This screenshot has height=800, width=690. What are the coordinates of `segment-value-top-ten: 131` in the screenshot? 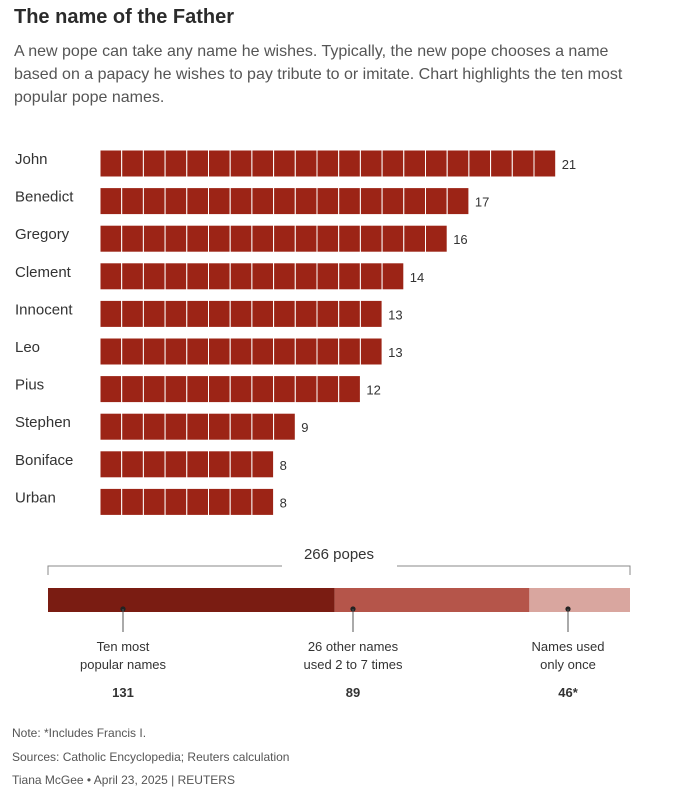 It's located at (123, 692).